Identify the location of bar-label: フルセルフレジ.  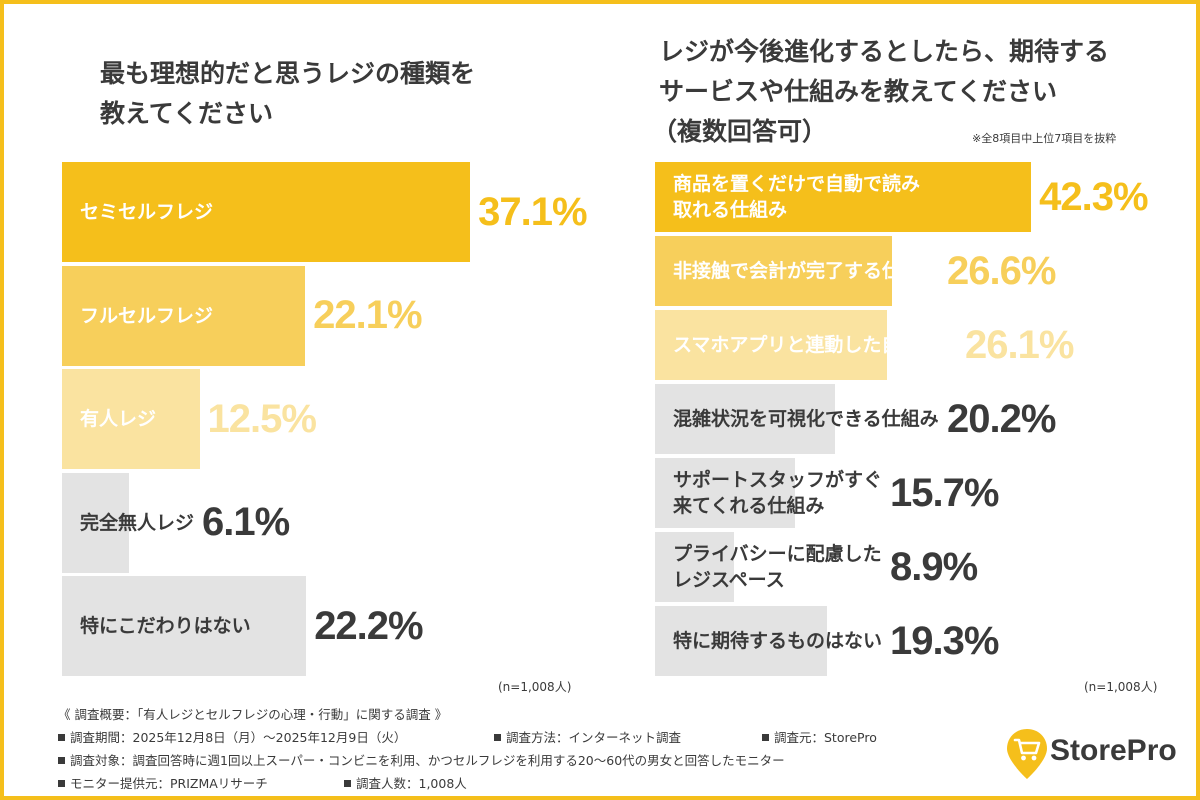
(146, 316).